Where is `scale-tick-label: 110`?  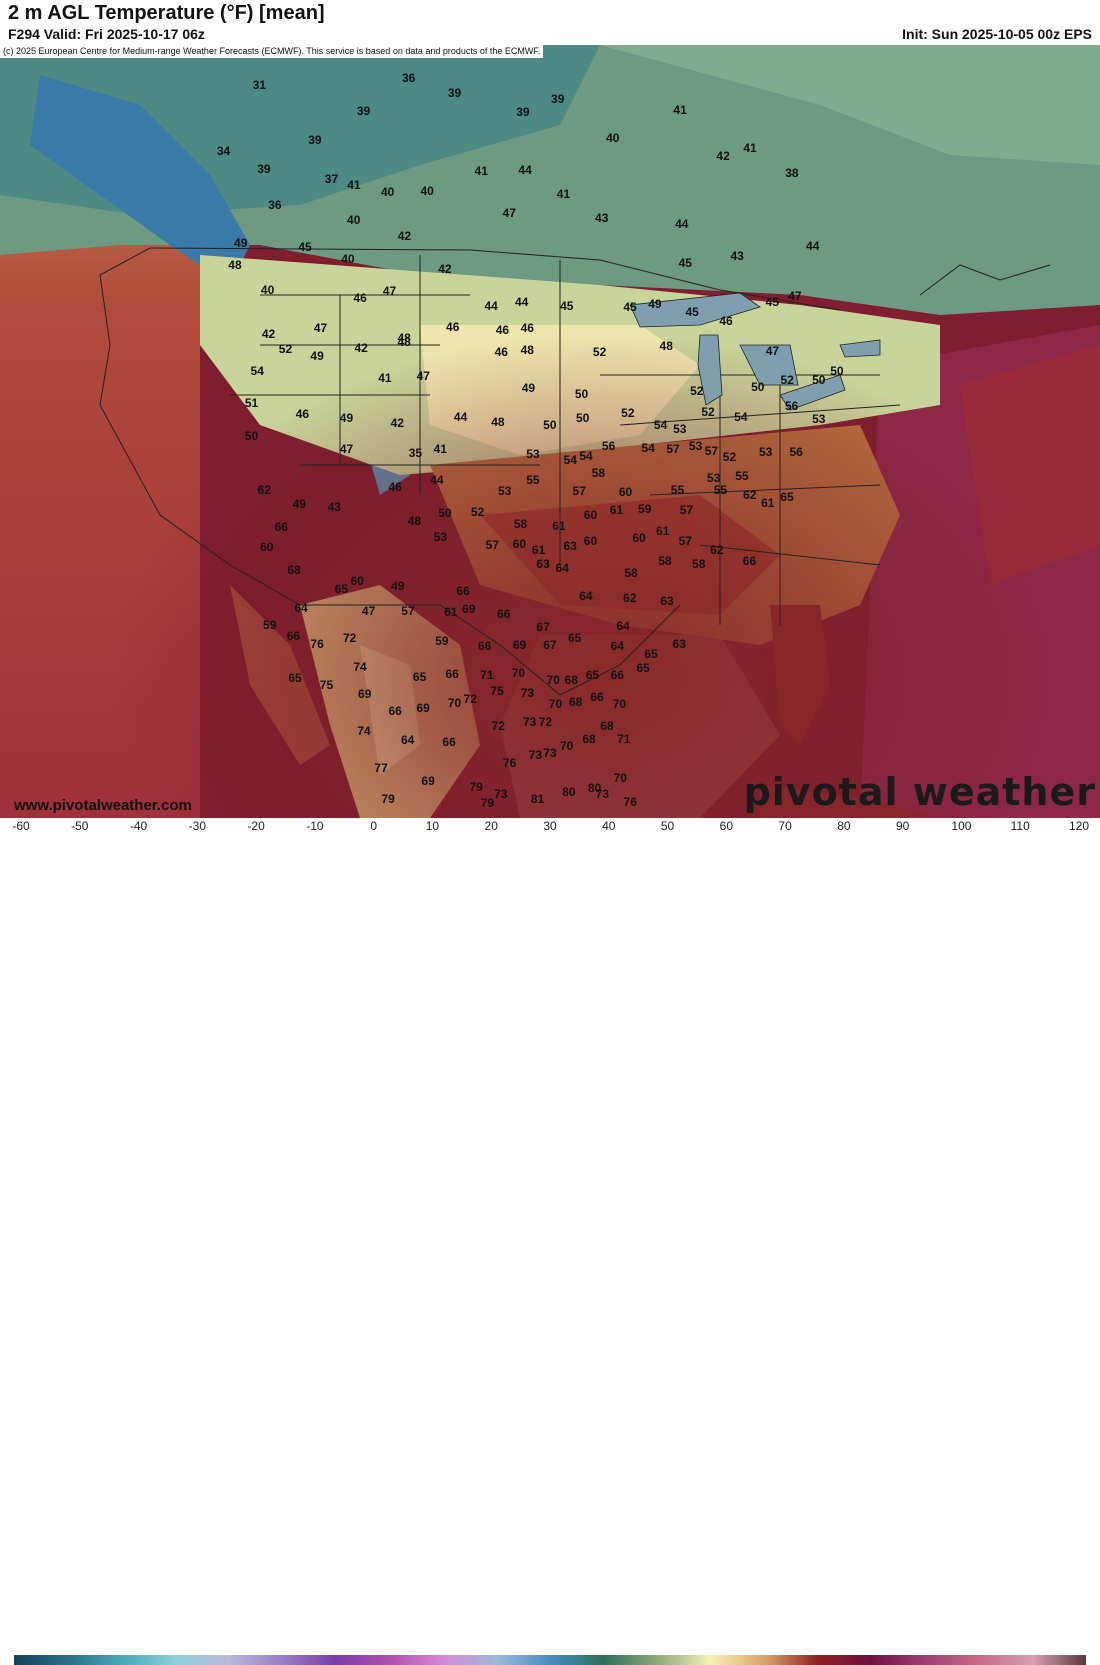 scale-tick-label: 110 is located at coordinates (1020, 826).